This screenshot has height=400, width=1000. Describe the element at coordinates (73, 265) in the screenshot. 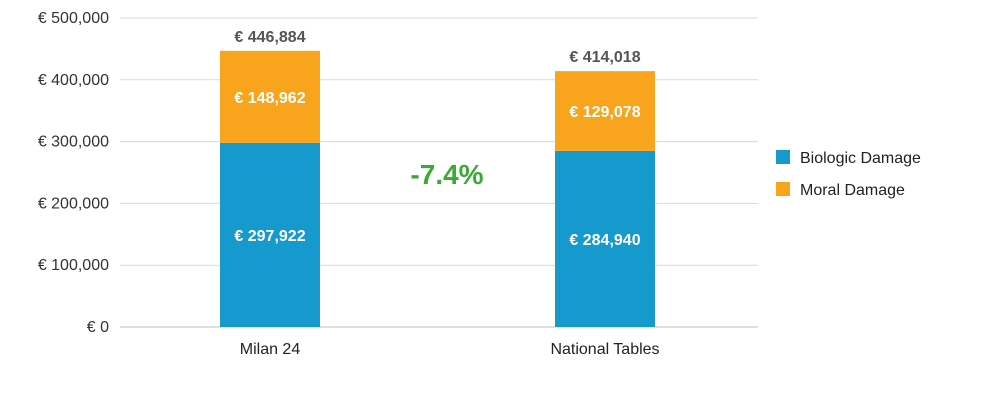

I see `y-tick-label: € 100,000` at that location.